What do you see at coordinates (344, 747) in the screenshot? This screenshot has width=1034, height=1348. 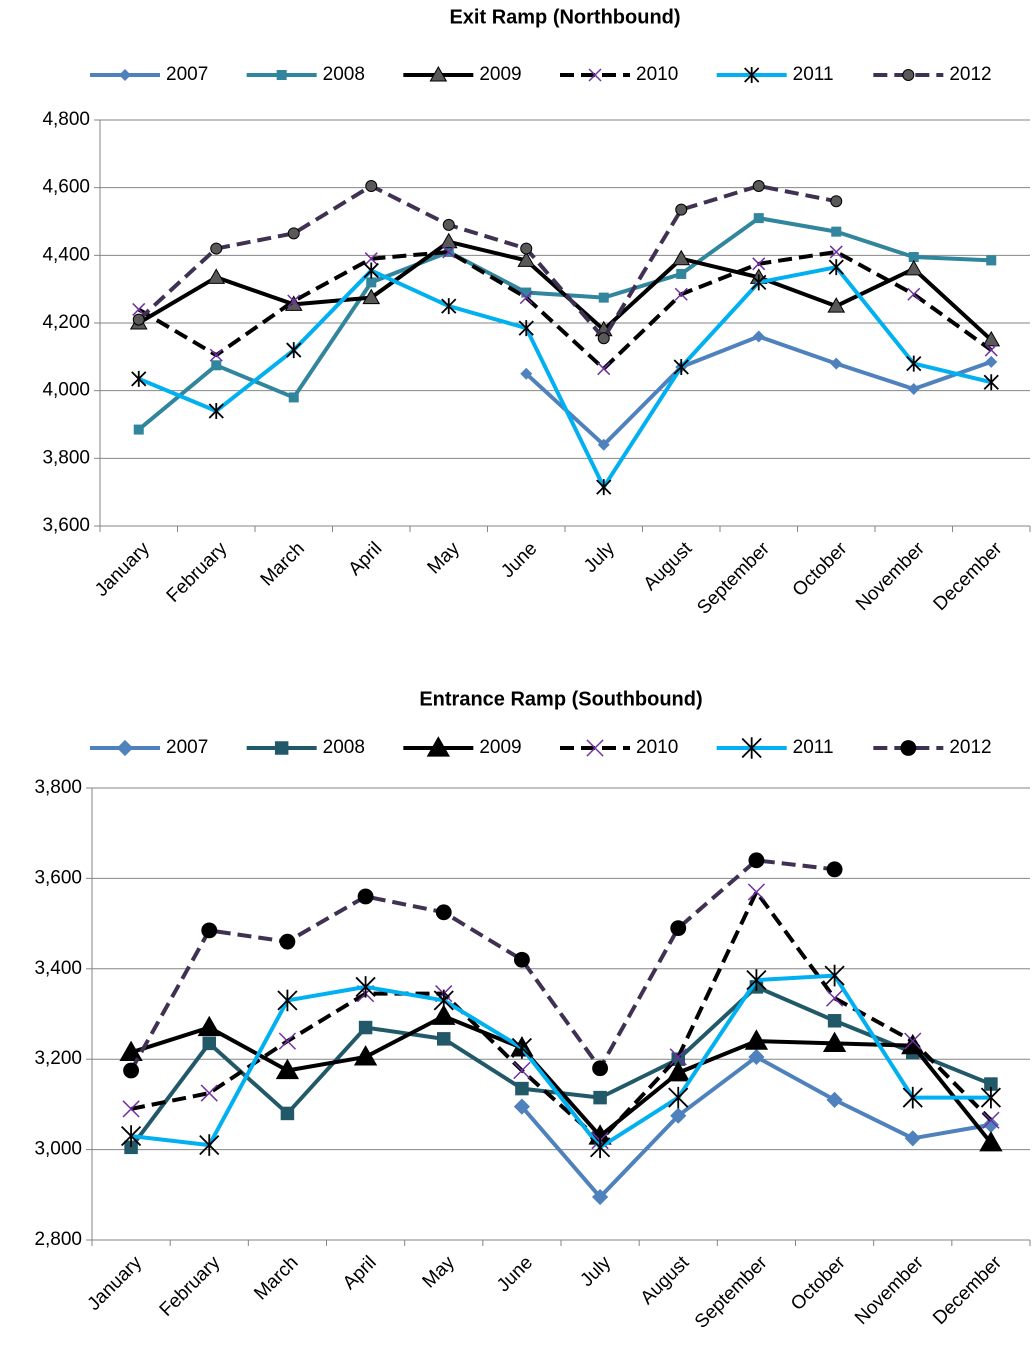 I see `legend-label: 2008` at bounding box center [344, 747].